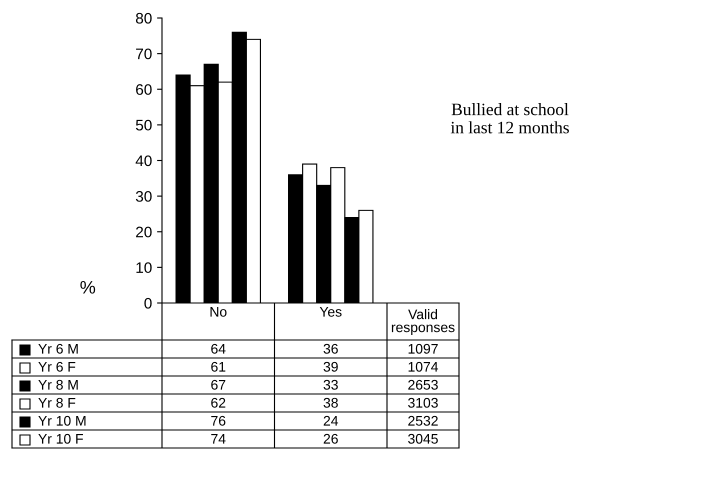  I want to click on data-label: 24, so click(331, 421).